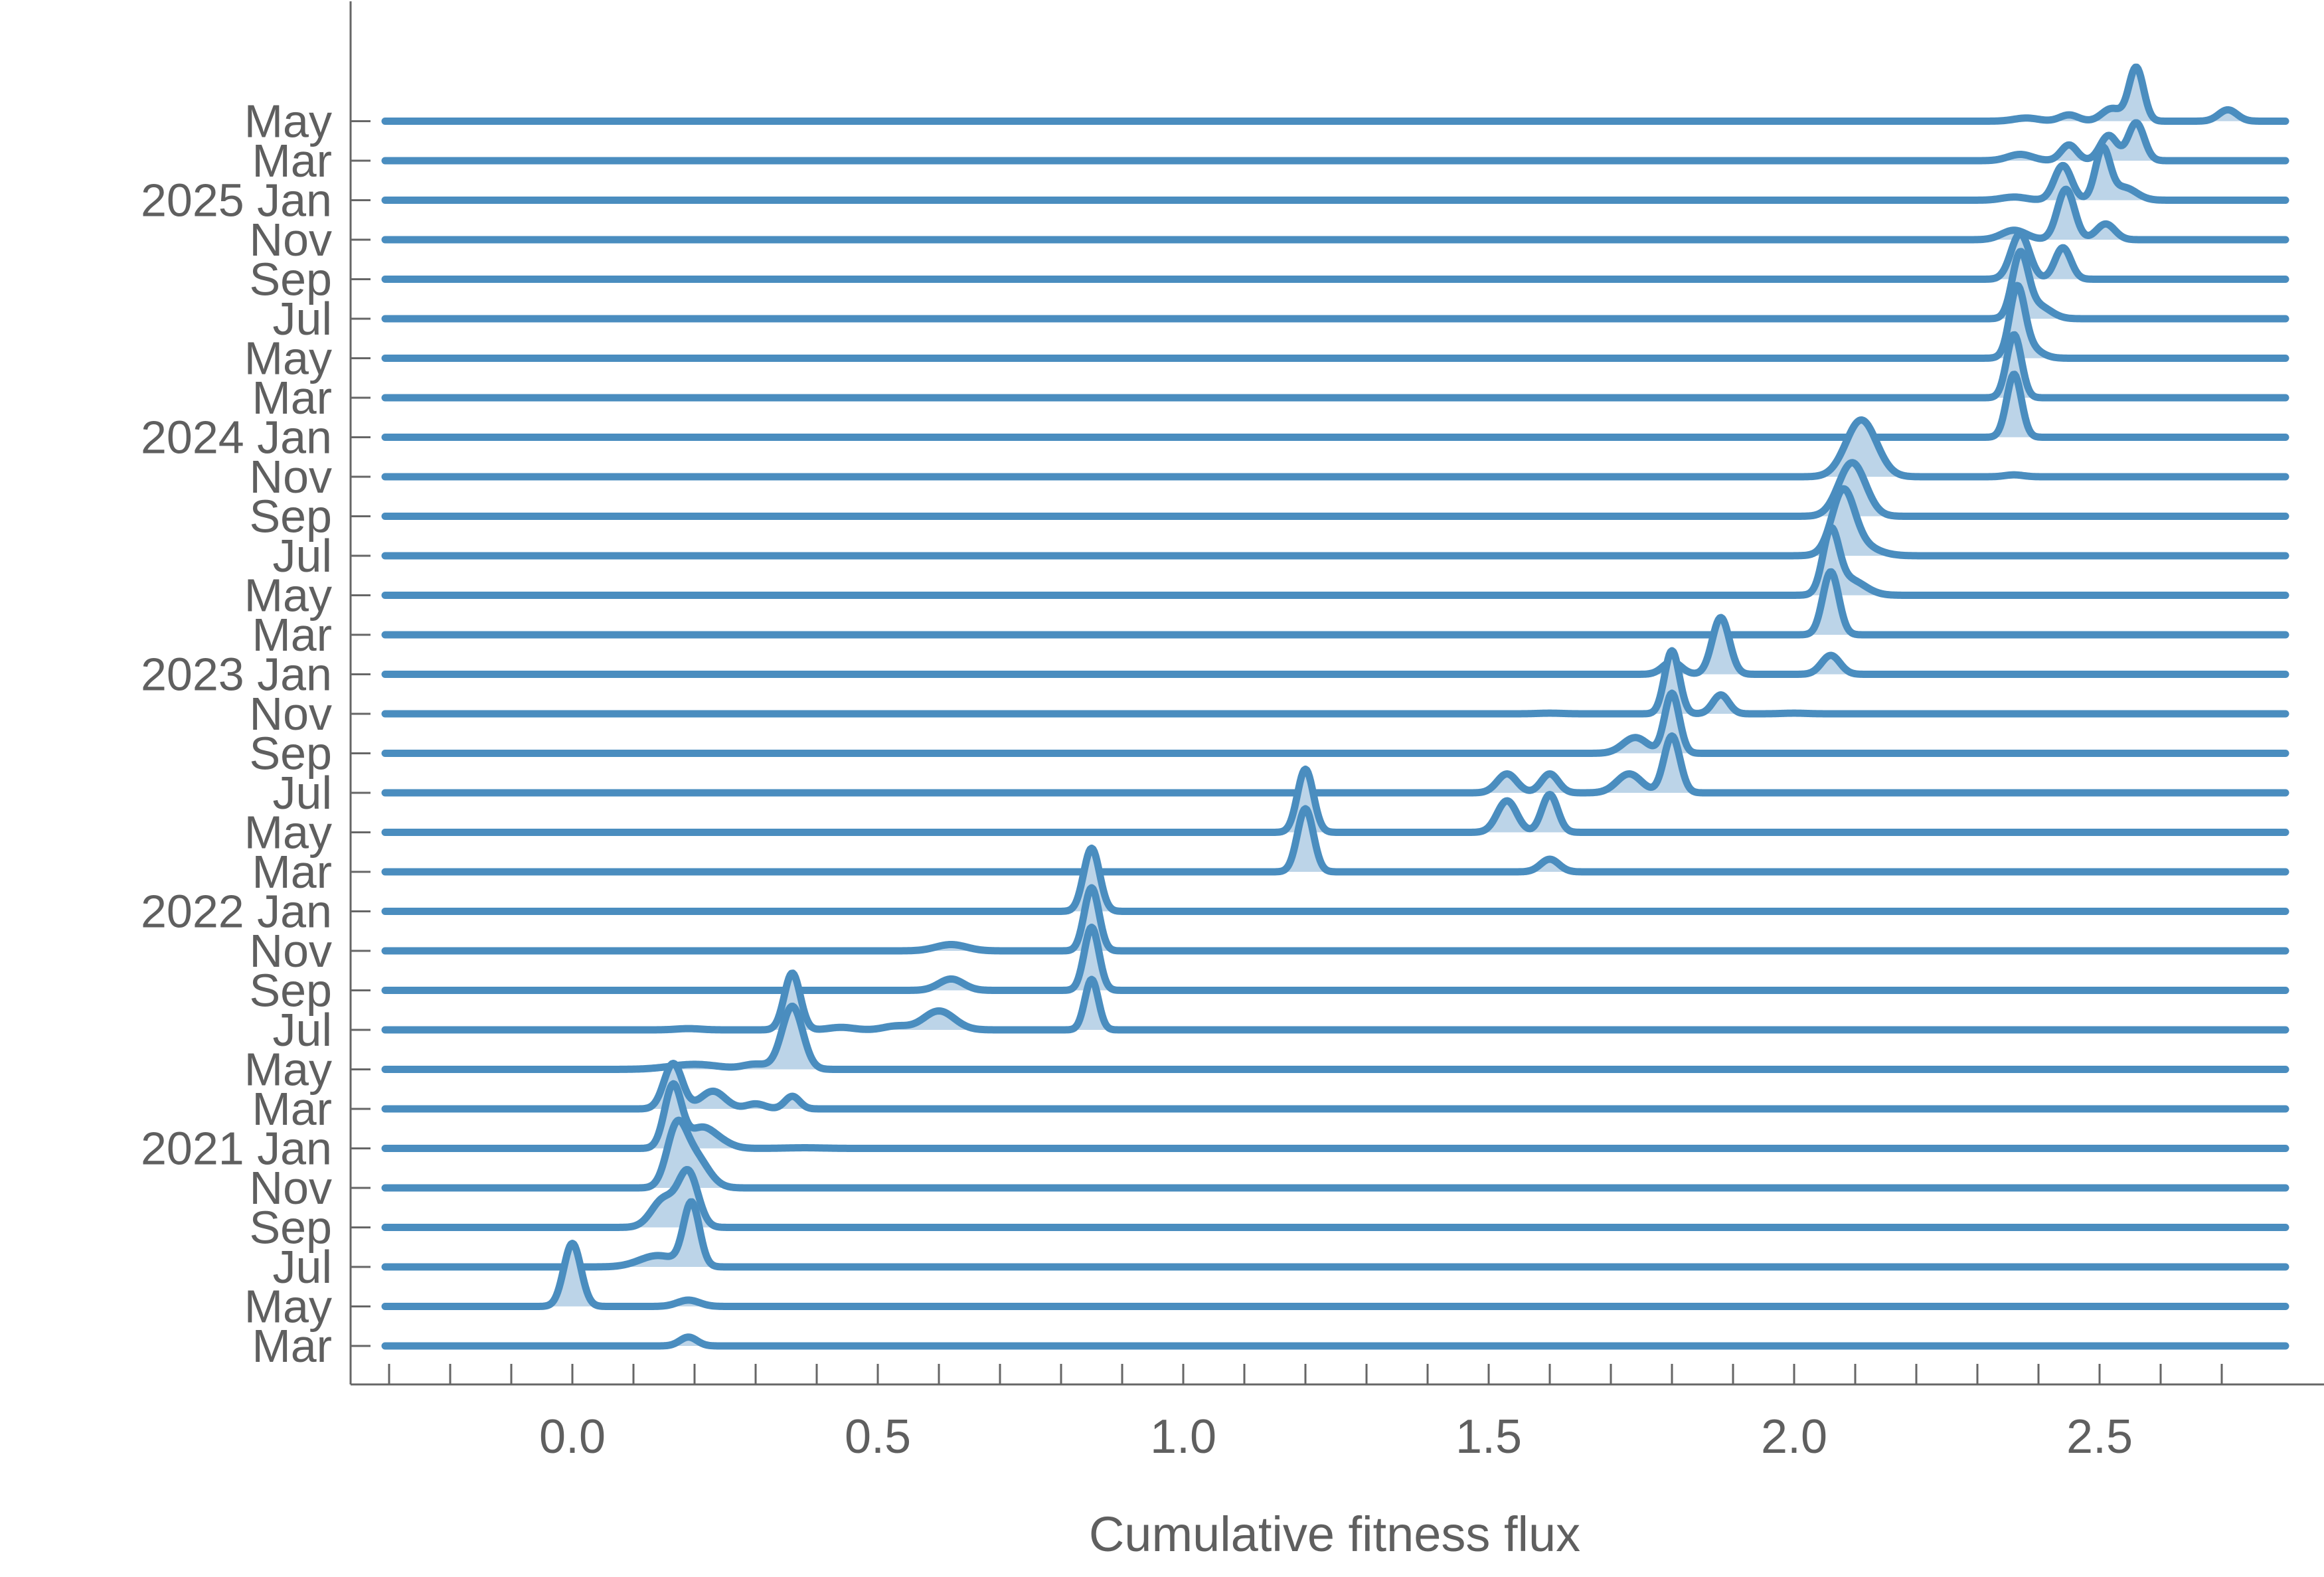  What do you see at coordinates (237, 201) in the screenshot?
I see `y-tick-label: 2025 Jan` at bounding box center [237, 201].